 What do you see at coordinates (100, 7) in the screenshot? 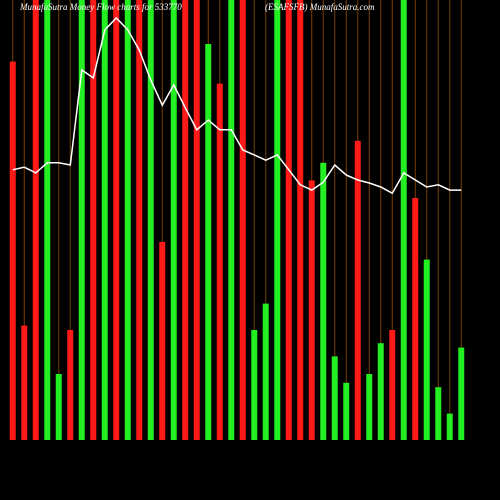
I see `chart-title: MunafaSutra Money Flow charts for 533770` at bounding box center [100, 7].